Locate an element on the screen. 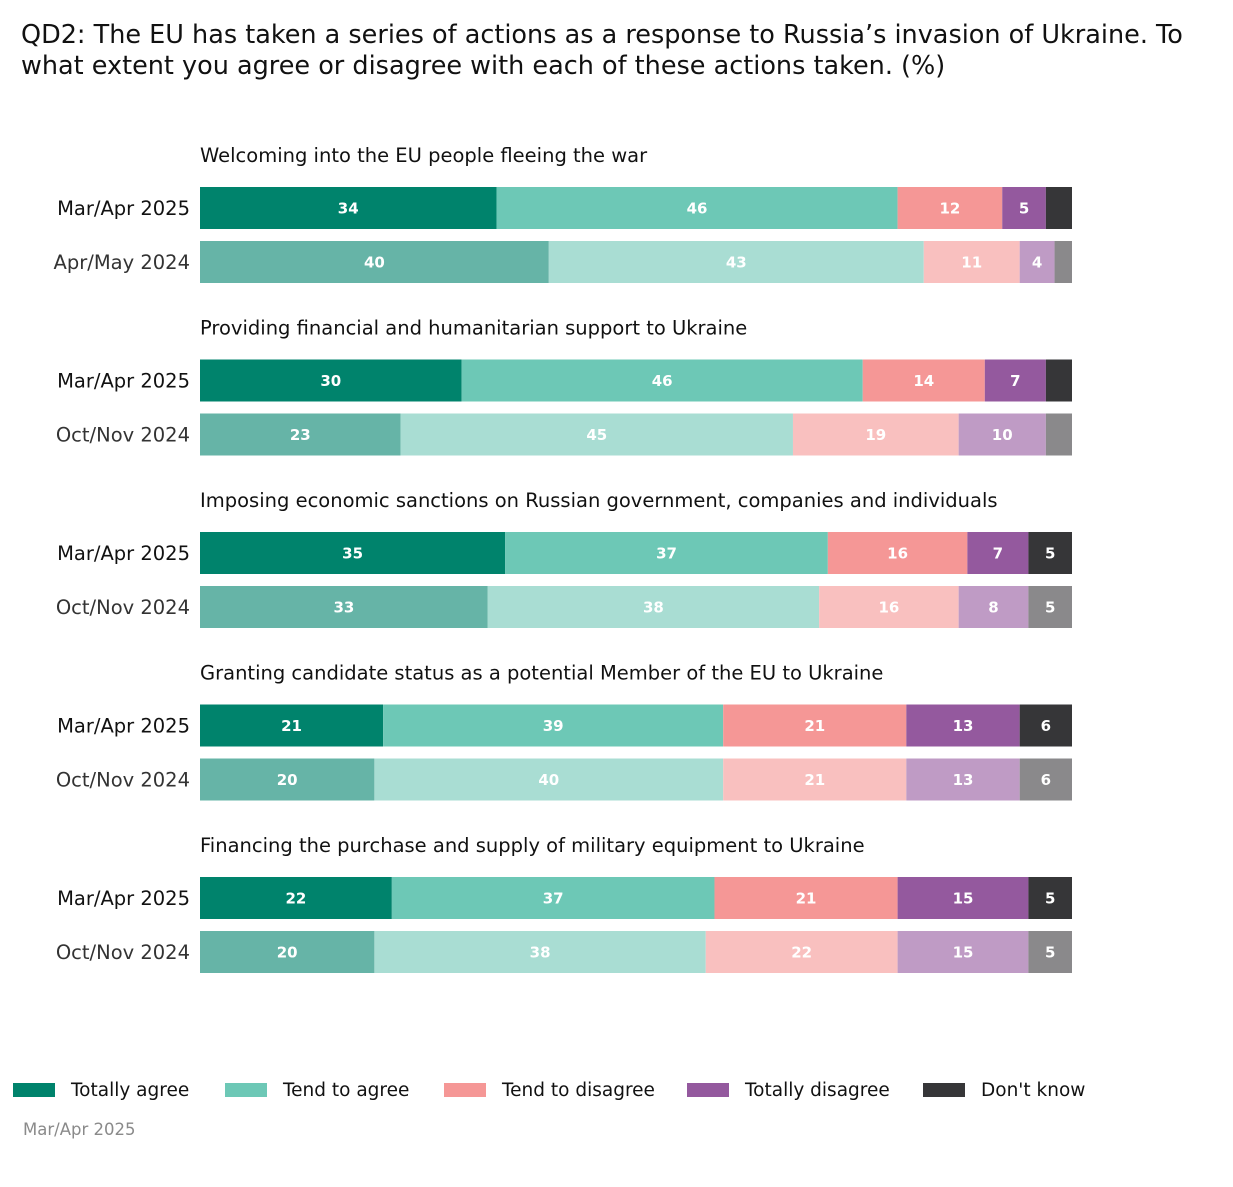 This screenshot has height=1187, width=1233. data-label: 7 is located at coordinates (998, 554).